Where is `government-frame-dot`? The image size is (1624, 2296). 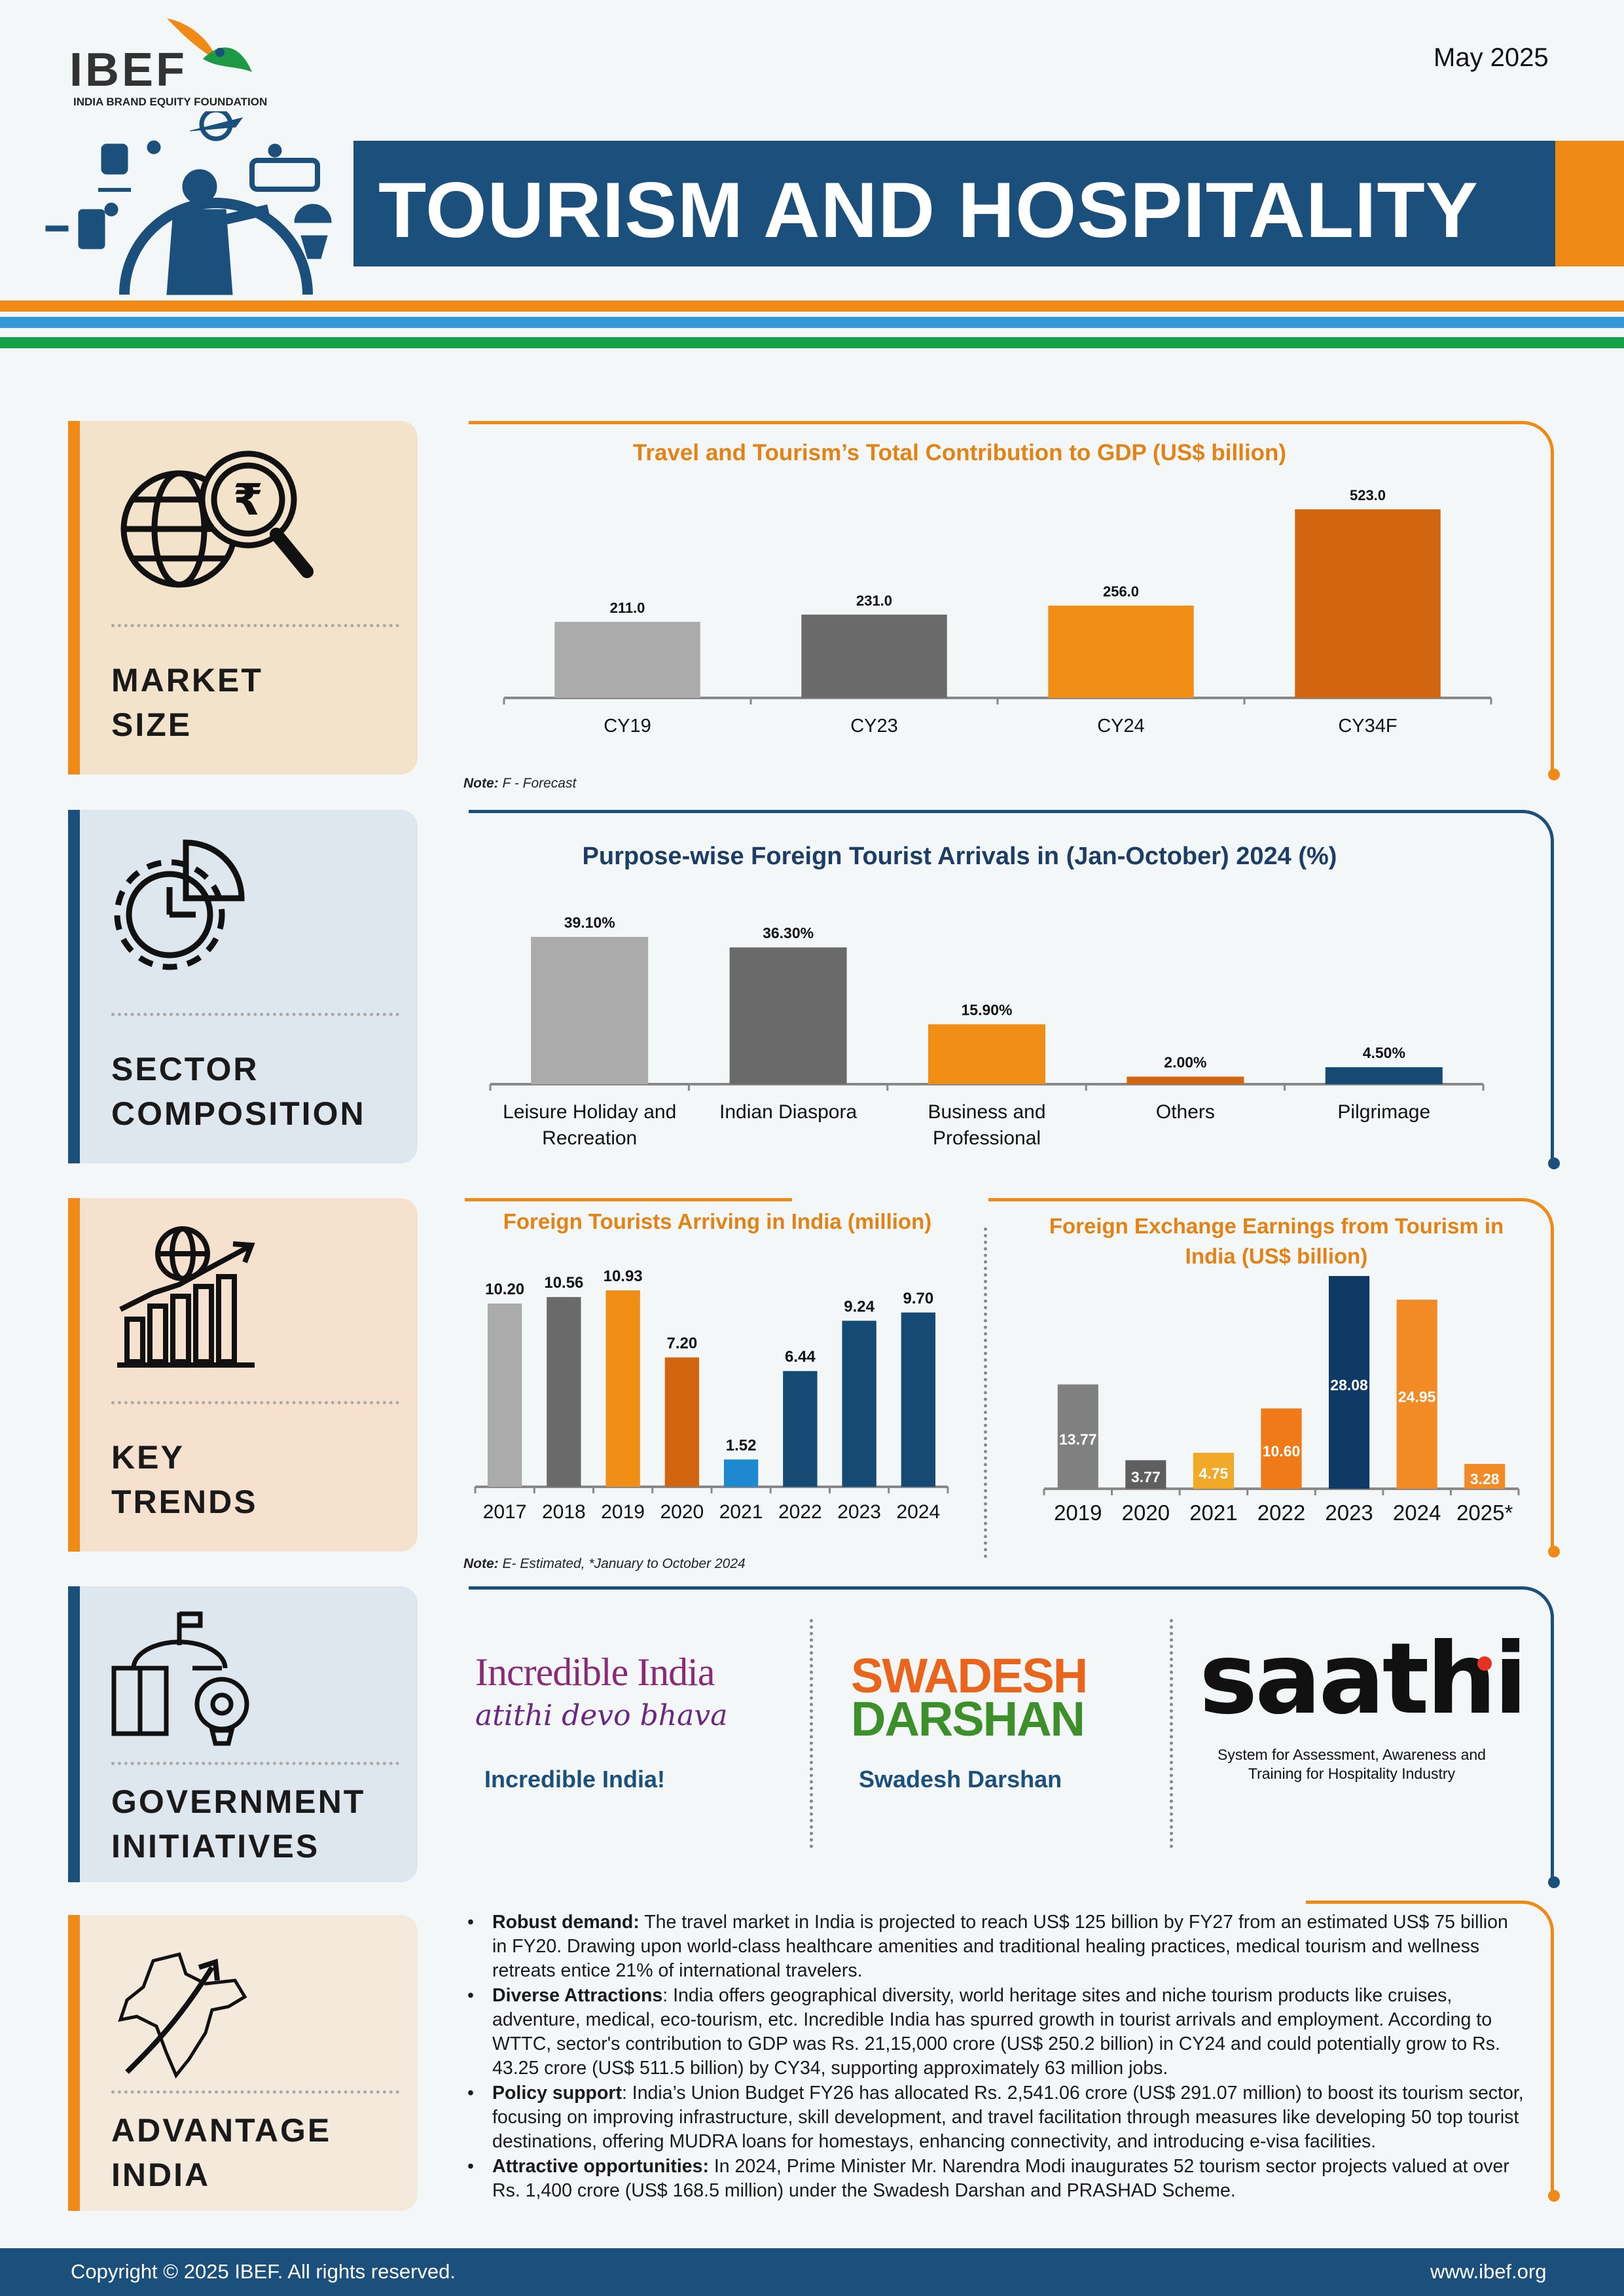 government-frame-dot is located at coordinates (1554, 1882).